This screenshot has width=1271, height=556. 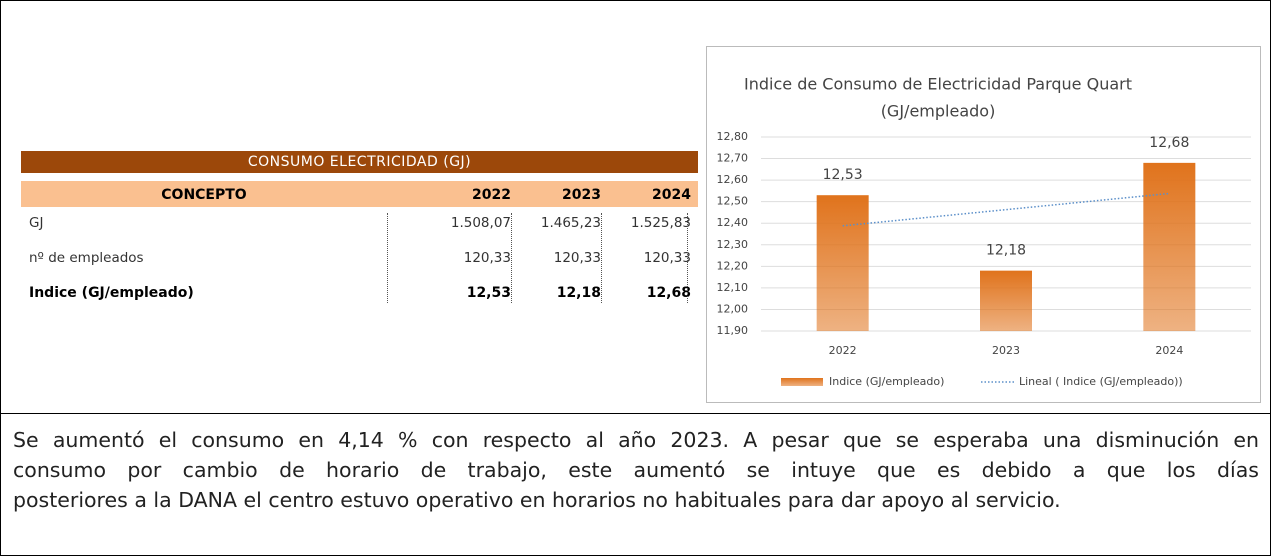 What do you see at coordinates (802, 382) in the screenshot?
I see `legend-swatch` at bounding box center [802, 382].